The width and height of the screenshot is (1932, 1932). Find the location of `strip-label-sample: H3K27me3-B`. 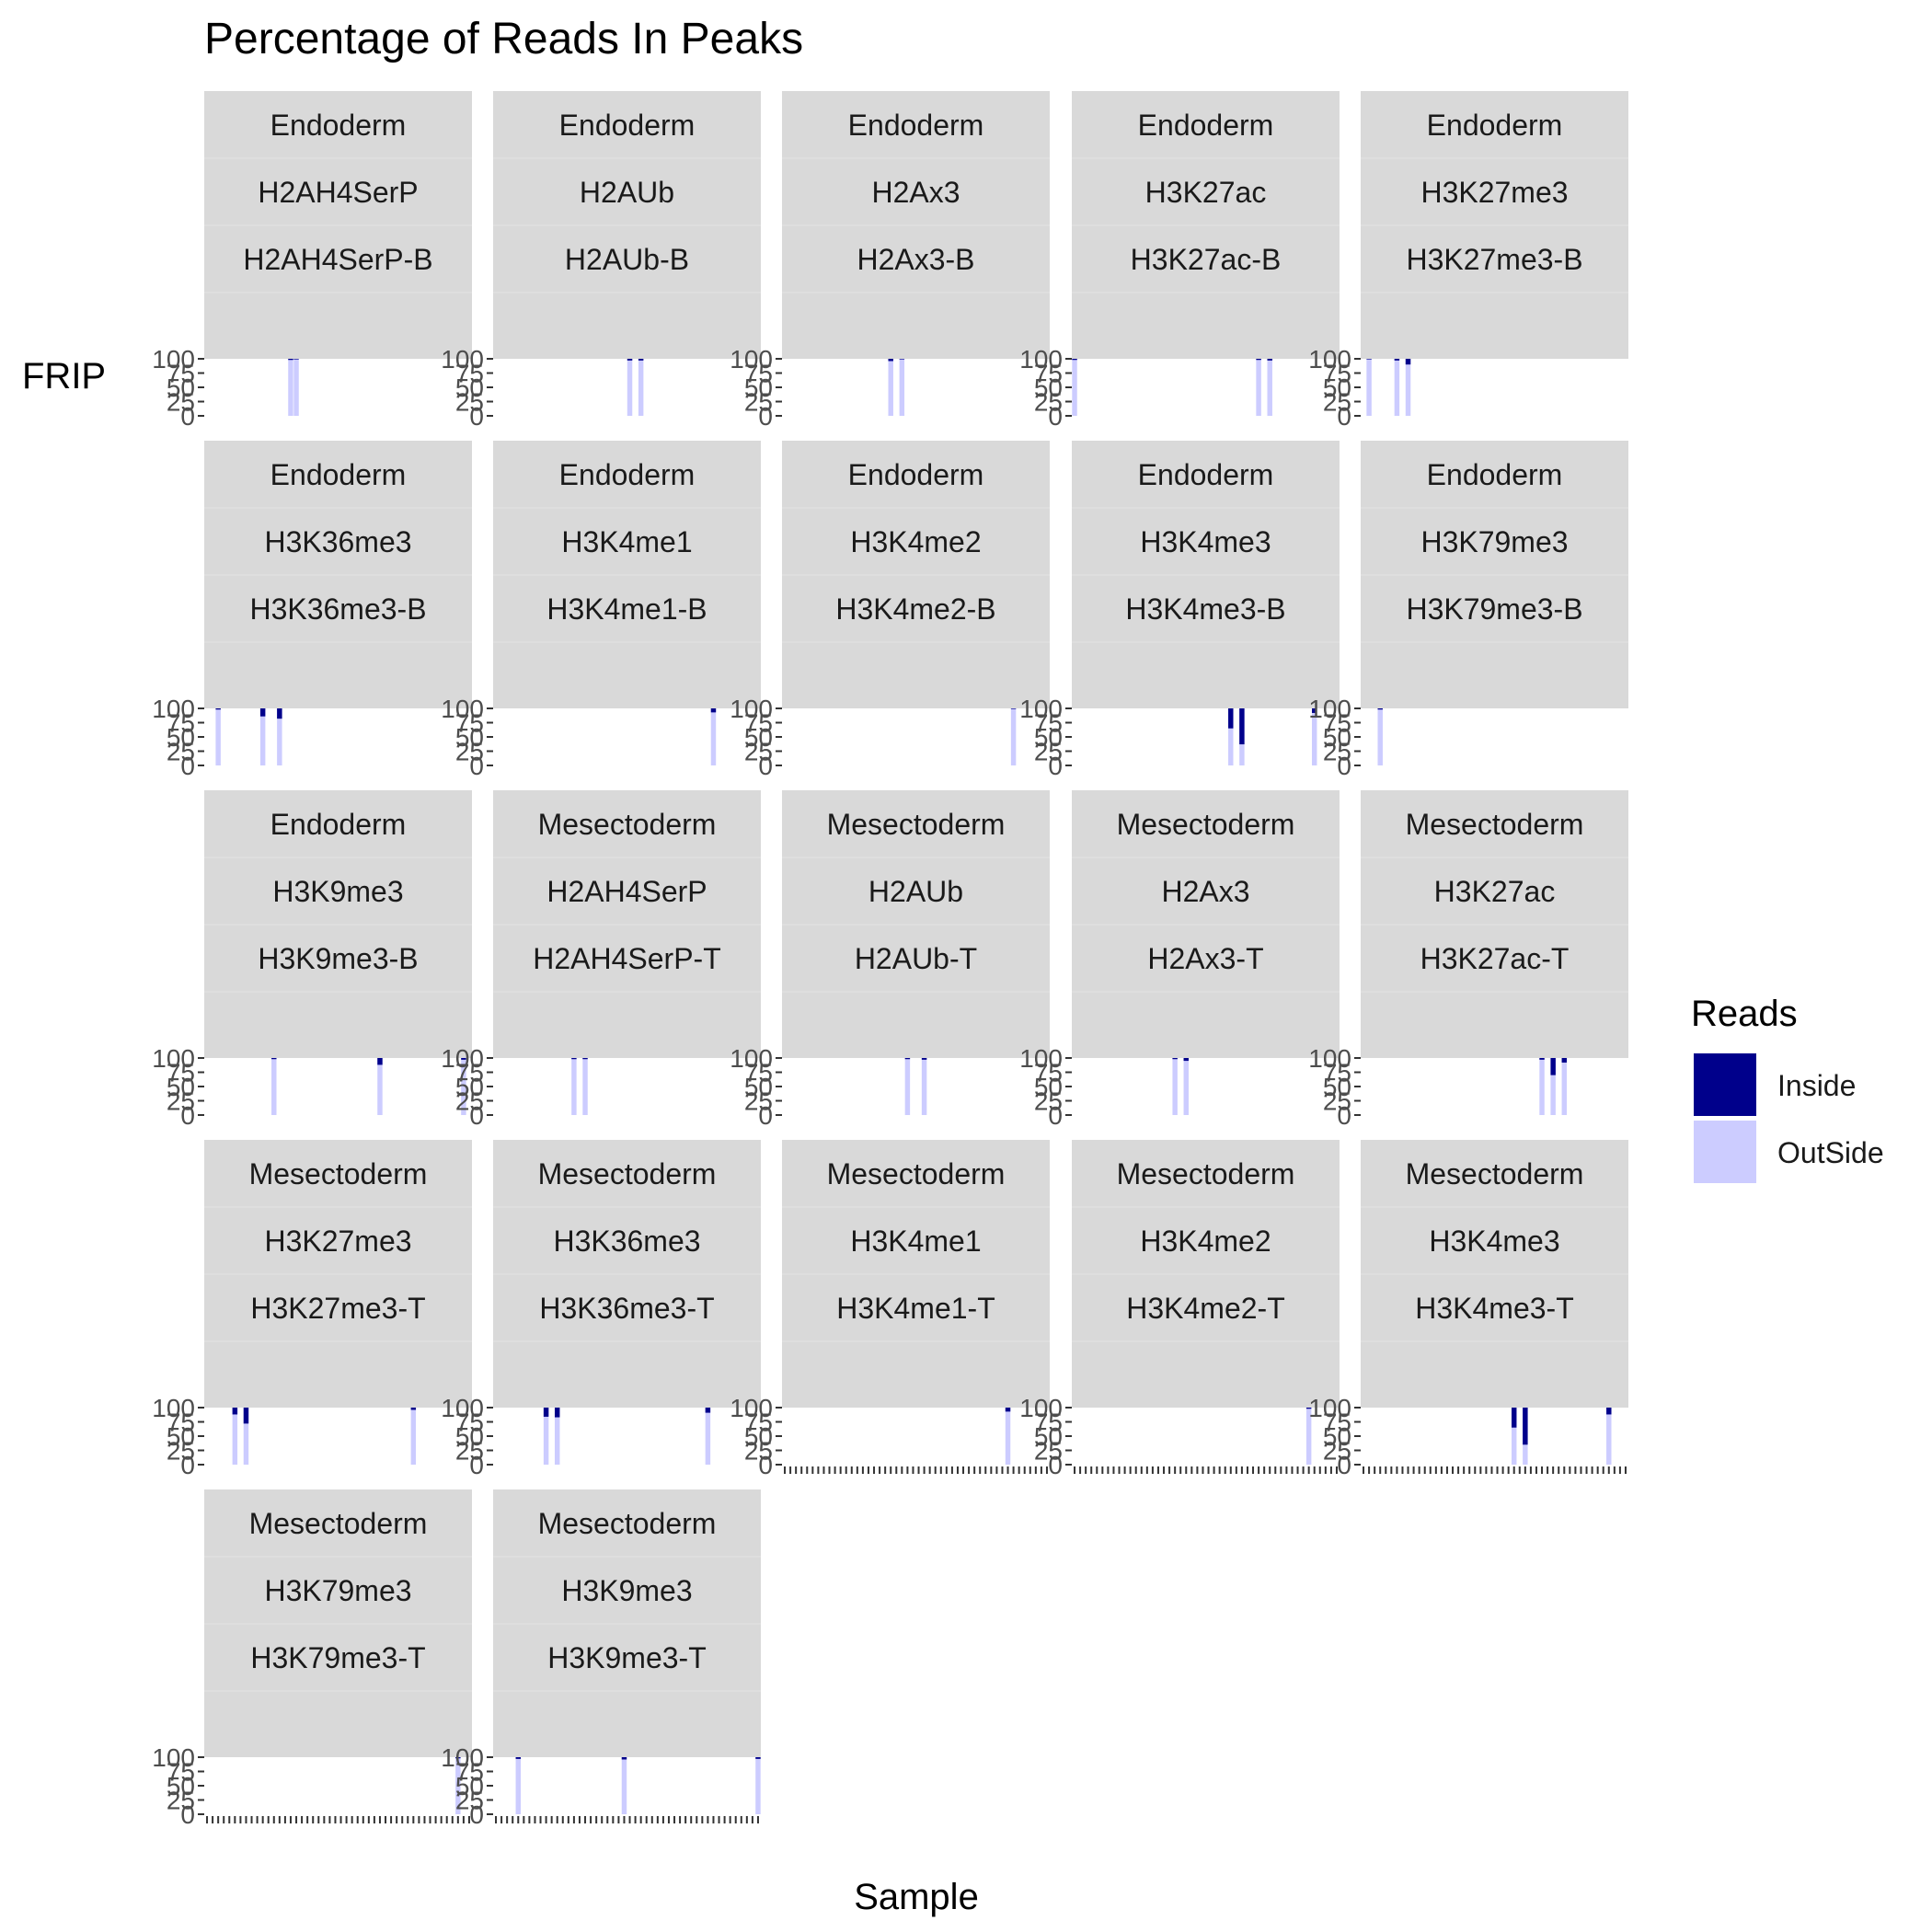

strip-label-sample: H3K27me3-B is located at coordinates (1494, 259).